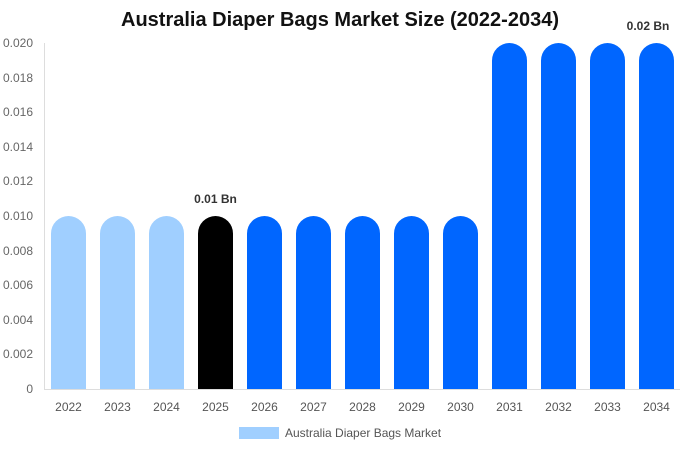  What do you see at coordinates (17, 354) in the screenshot?
I see `y-tick-label: 0.002` at bounding box center [17, 354].